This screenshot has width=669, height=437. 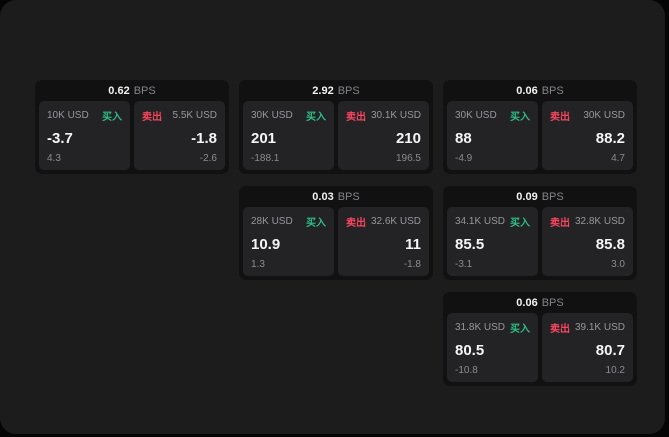 I want to click on sell-delta: -2.6, so click(x=208, y=158).